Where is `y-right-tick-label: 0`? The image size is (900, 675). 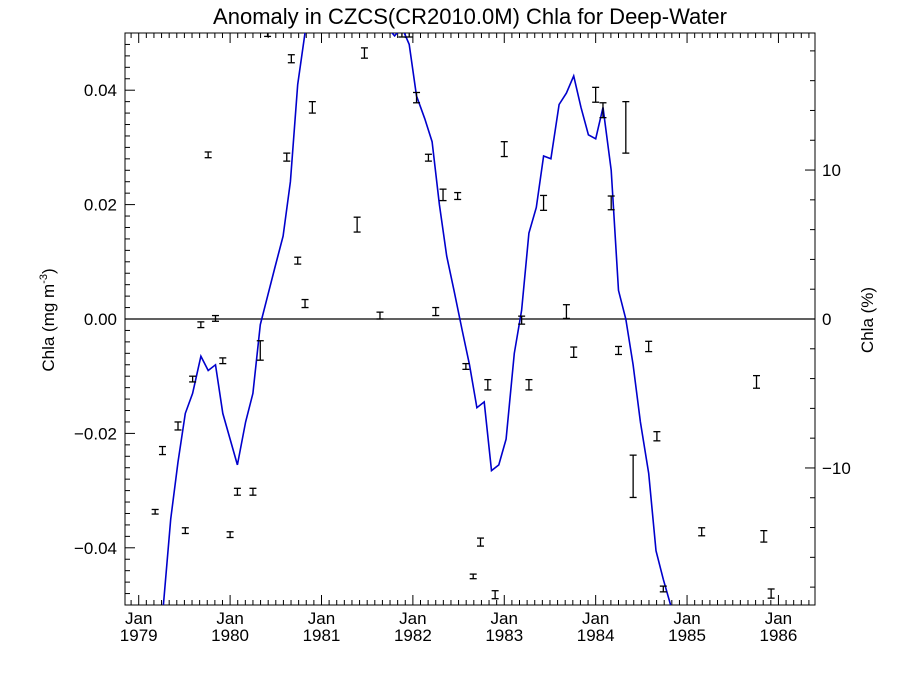
y-right-tick-label: 0 is located at coordinates (826, 319).